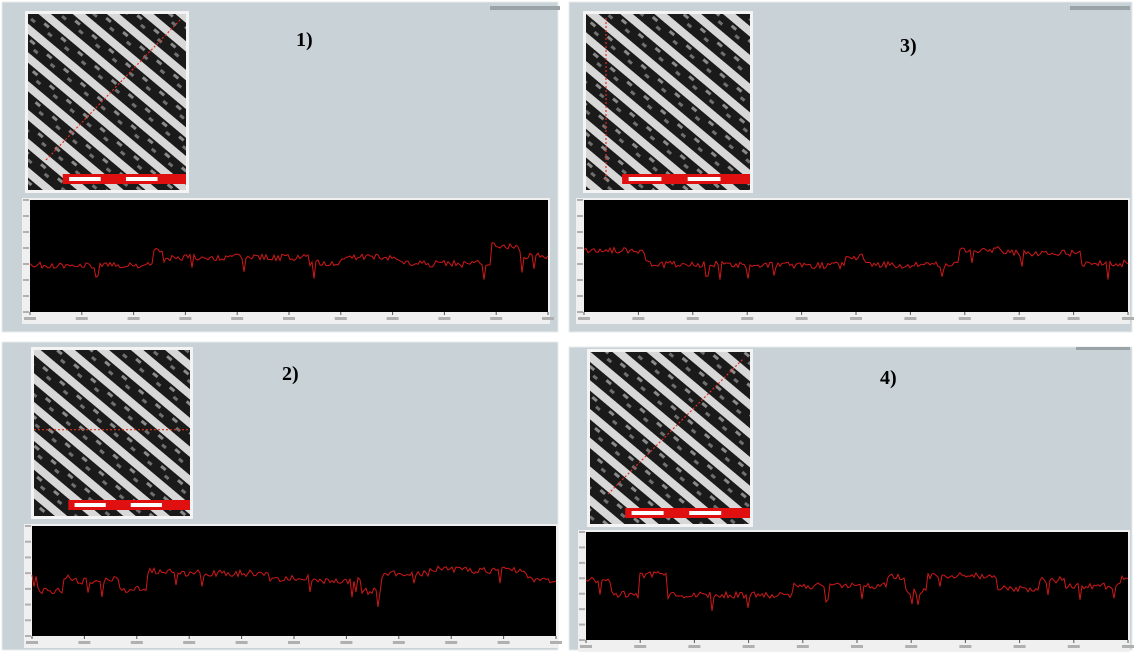 Image resolution: width=1134 pixels, height=652 pixels. I want to click on panel-label: 3), so click(908, 46).